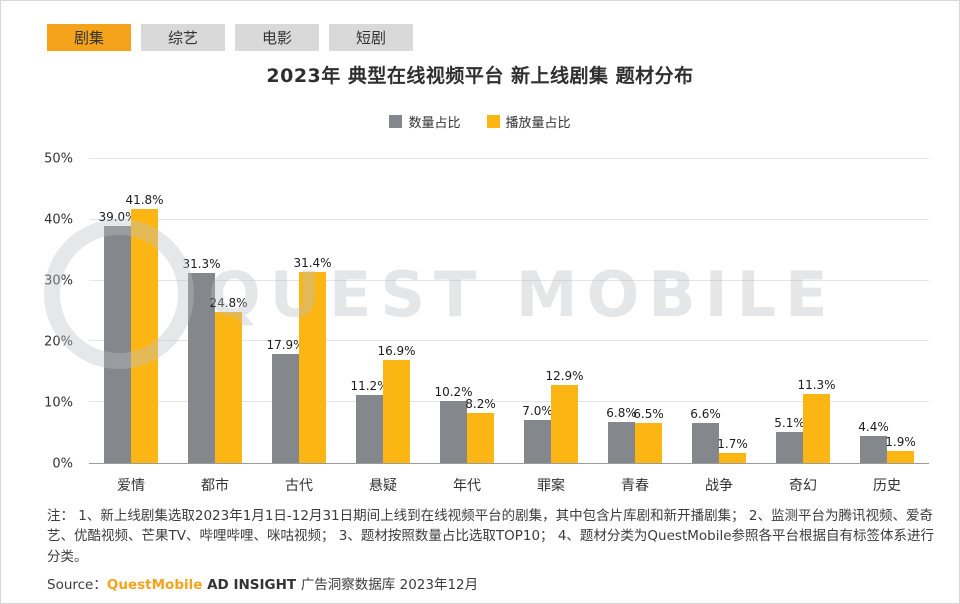 The height and width of the screenshot is (604, 960). Describe the element at coordinates (62, 312) in the screenshot. I see `y-axis: 0% 10% 20% 30% 40% 50%` at that location.